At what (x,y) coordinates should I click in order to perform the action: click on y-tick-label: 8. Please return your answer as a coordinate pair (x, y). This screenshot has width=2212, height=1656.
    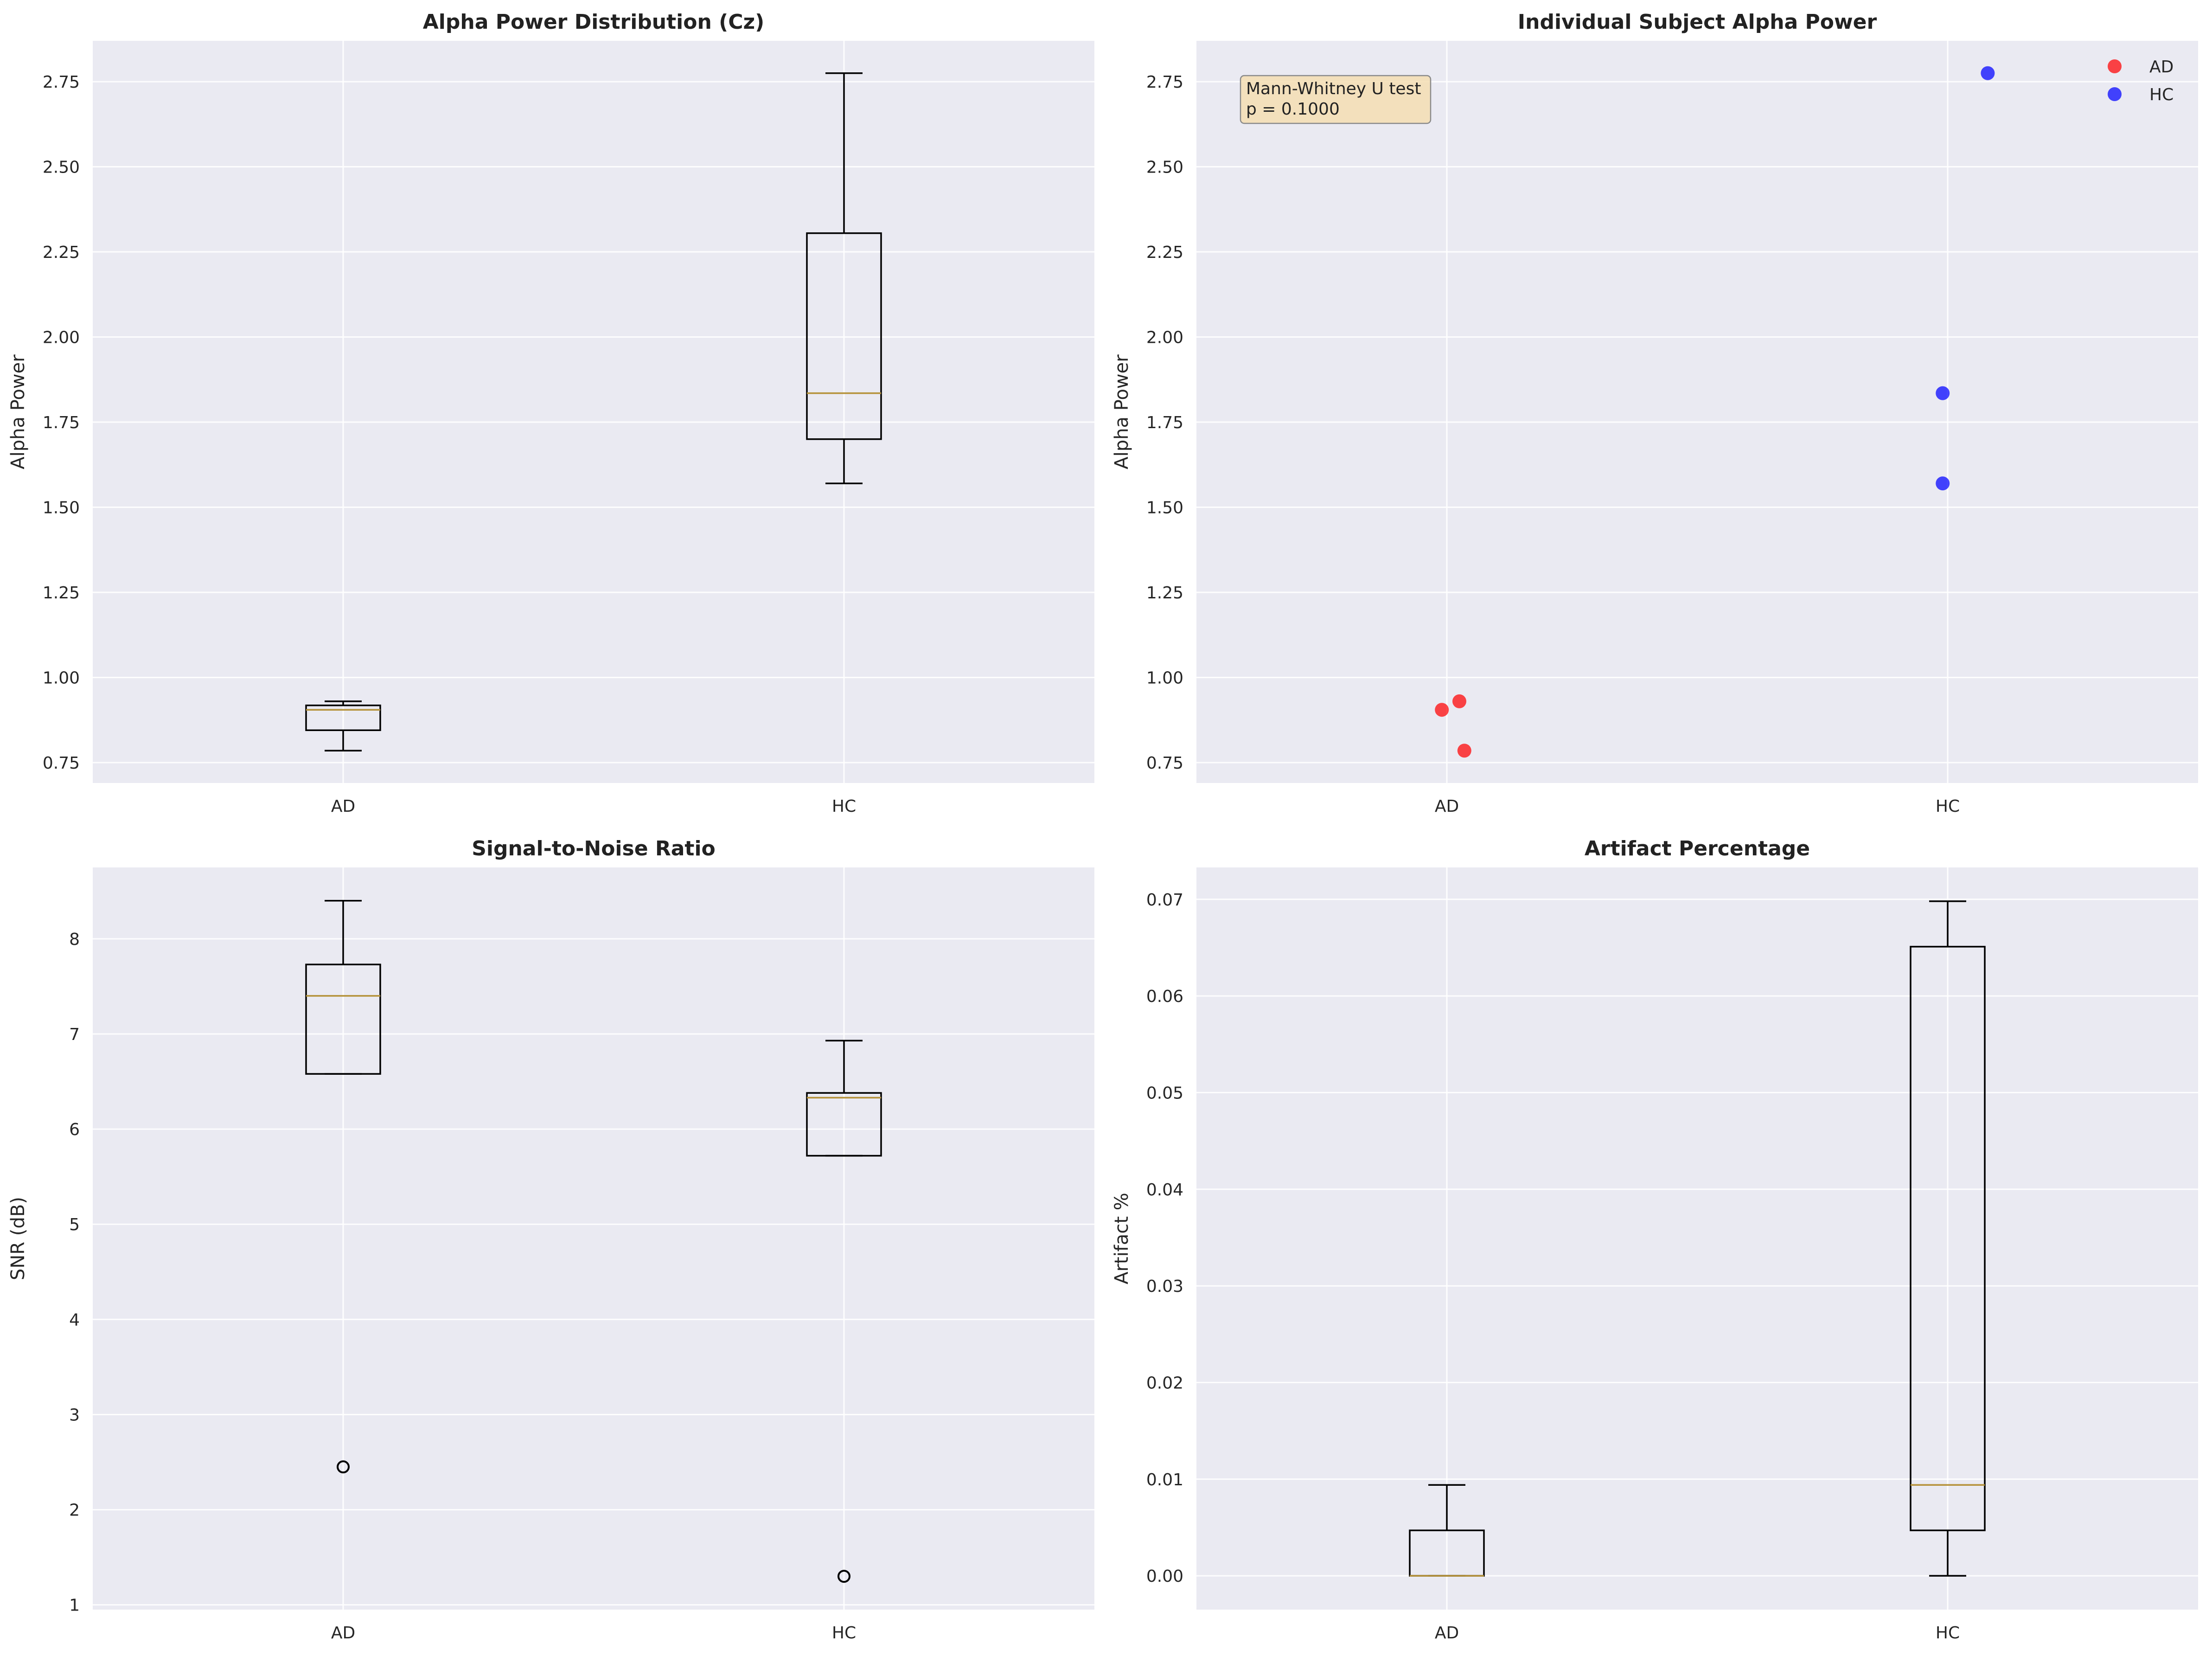
    Looking at the image, I should click on (74, 939).